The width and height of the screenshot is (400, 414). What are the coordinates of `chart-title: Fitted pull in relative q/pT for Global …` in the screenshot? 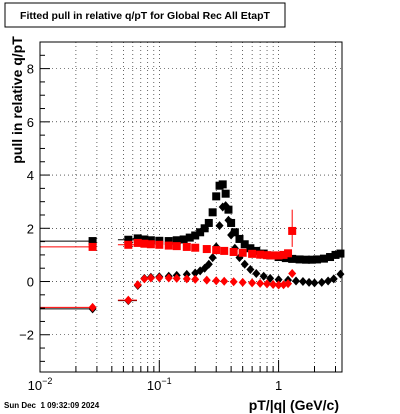 It's located at (145, 16).